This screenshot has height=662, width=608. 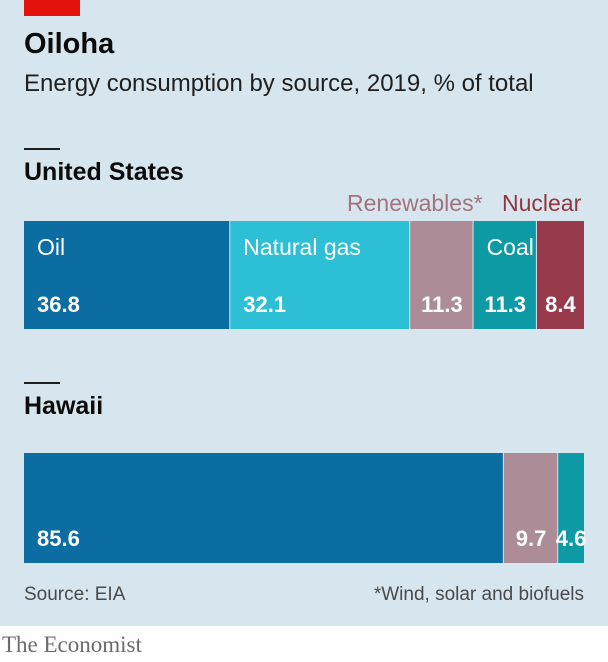 What do you see at coordinates (542, 203) in the screenshot?
I see `callout-nuclear: Nuclear` at bounding box center [542, 203].